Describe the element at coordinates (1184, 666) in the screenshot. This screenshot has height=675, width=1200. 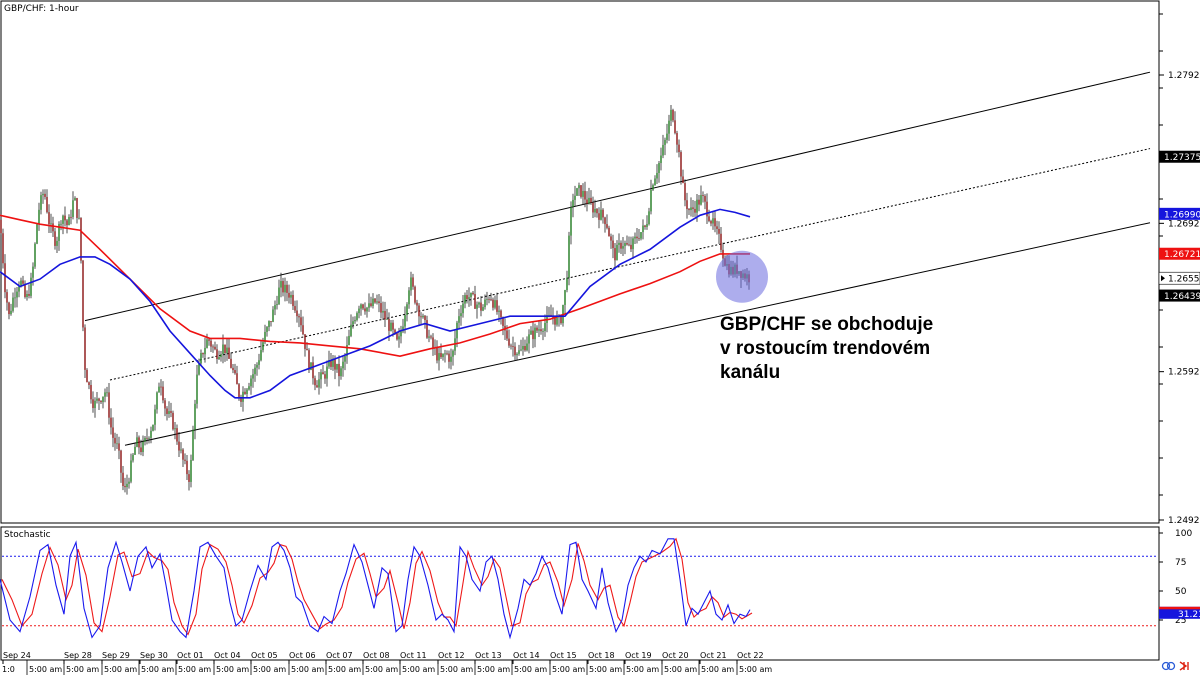
I see `scroll-to-end-icon` at that location.